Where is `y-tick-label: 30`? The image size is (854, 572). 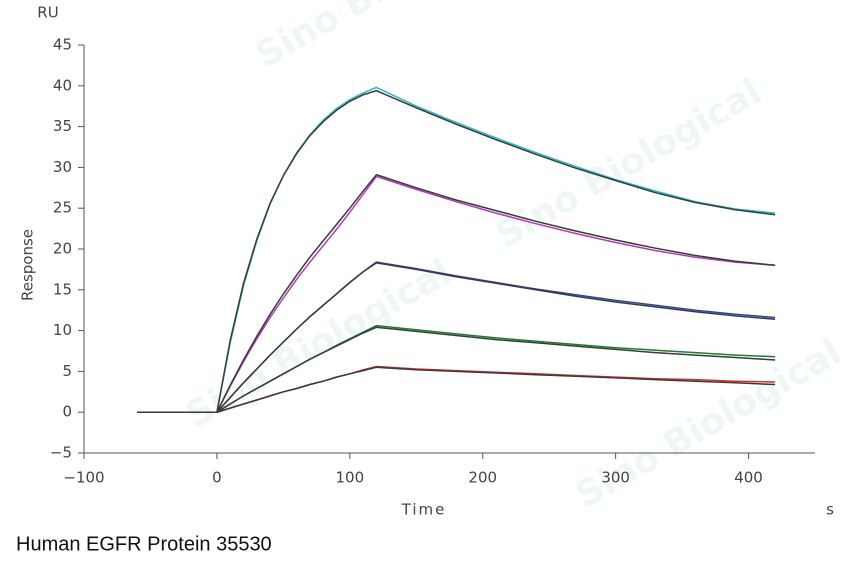 y-tick-label: 30 is located at coordinates (62, 167).